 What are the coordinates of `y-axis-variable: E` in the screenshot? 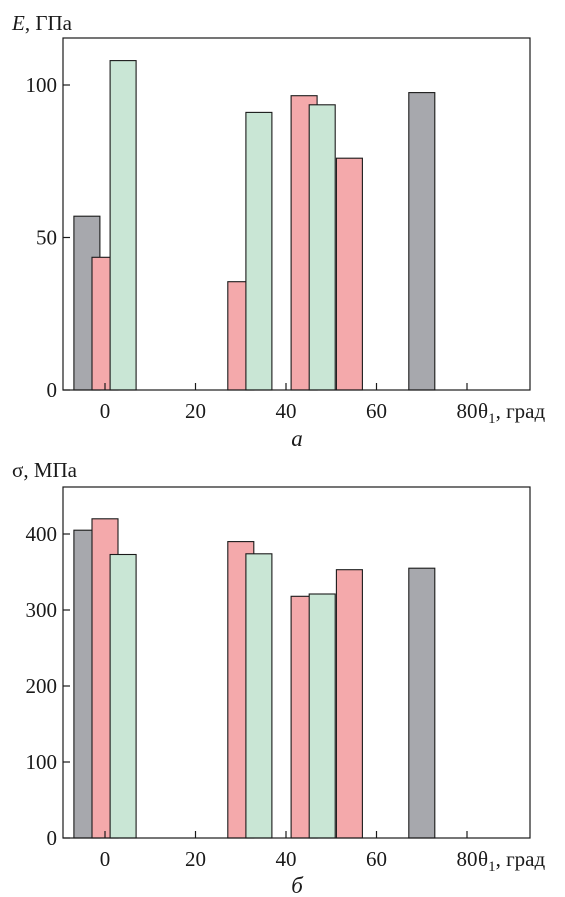 It's located at (18, 23).